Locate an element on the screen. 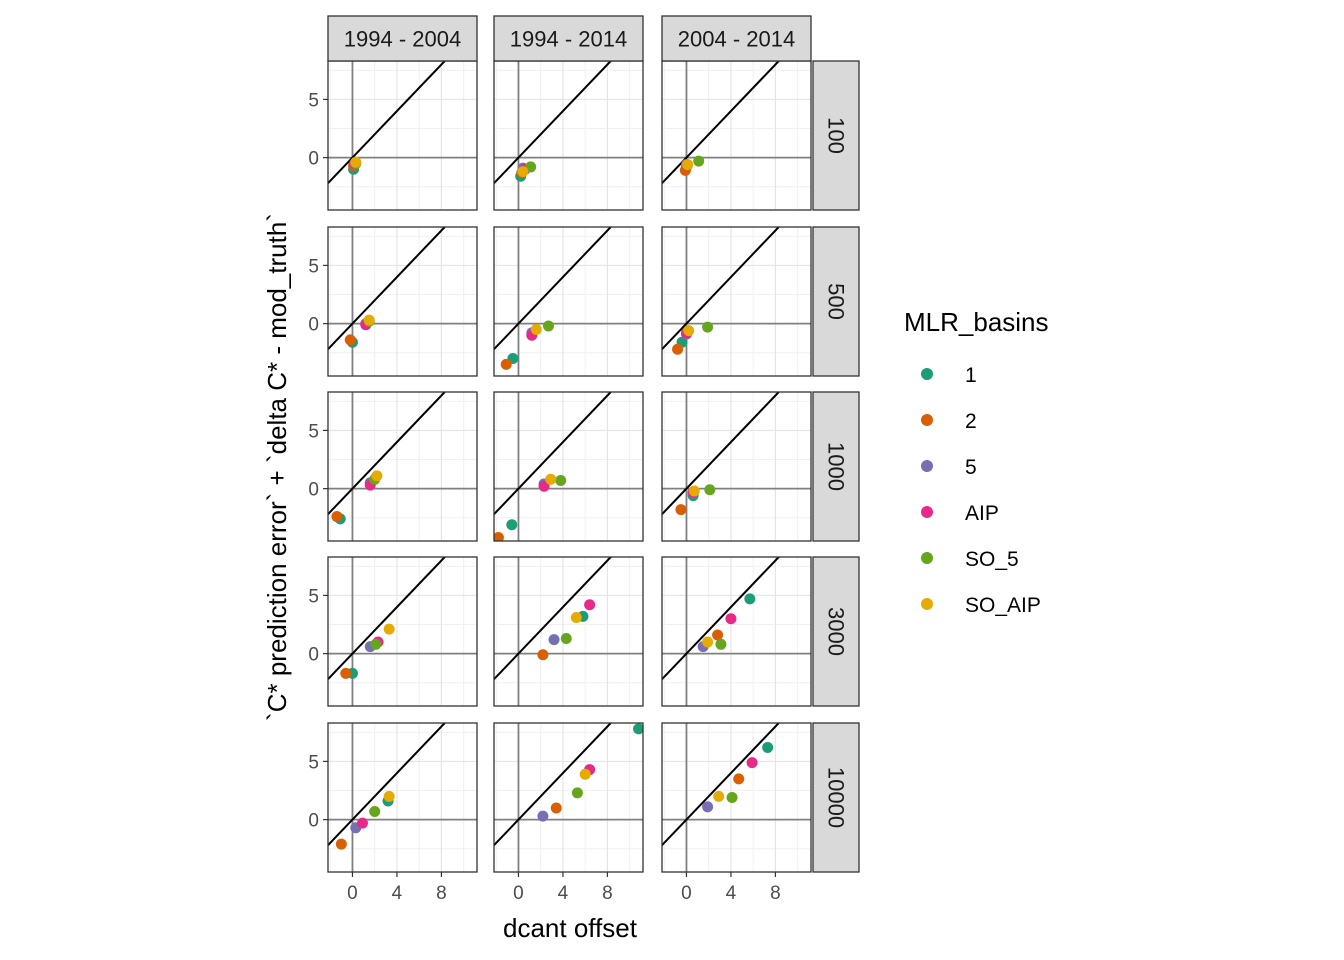  legend-items: 1 2 5 AIP SO_5 SO_AIP is located at coordinates (981, 490).